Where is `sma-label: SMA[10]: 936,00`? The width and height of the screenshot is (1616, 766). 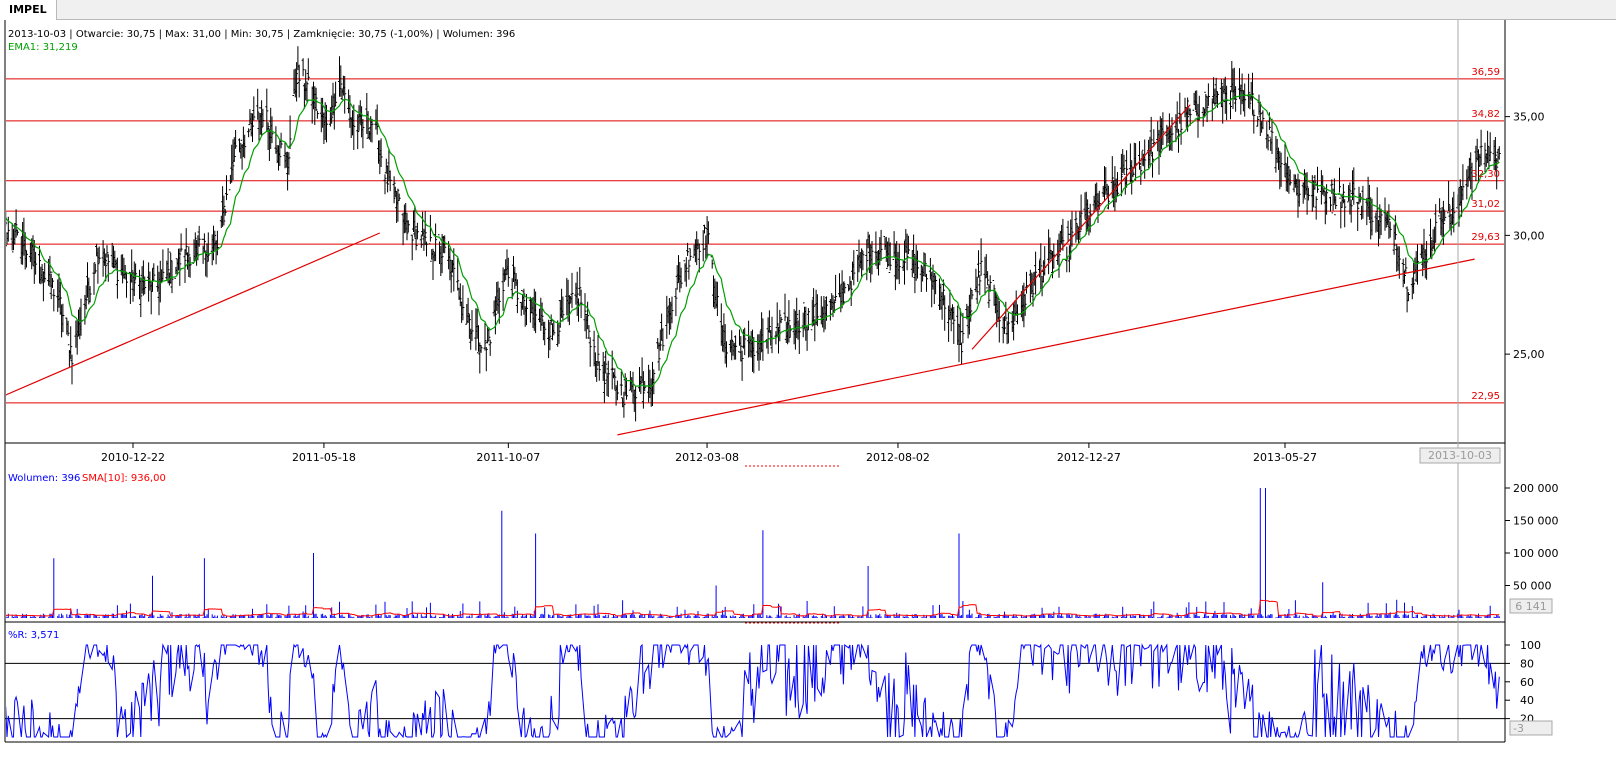 sma-label: SMA[10]: 936,00 is located at coordinates (124, 478).